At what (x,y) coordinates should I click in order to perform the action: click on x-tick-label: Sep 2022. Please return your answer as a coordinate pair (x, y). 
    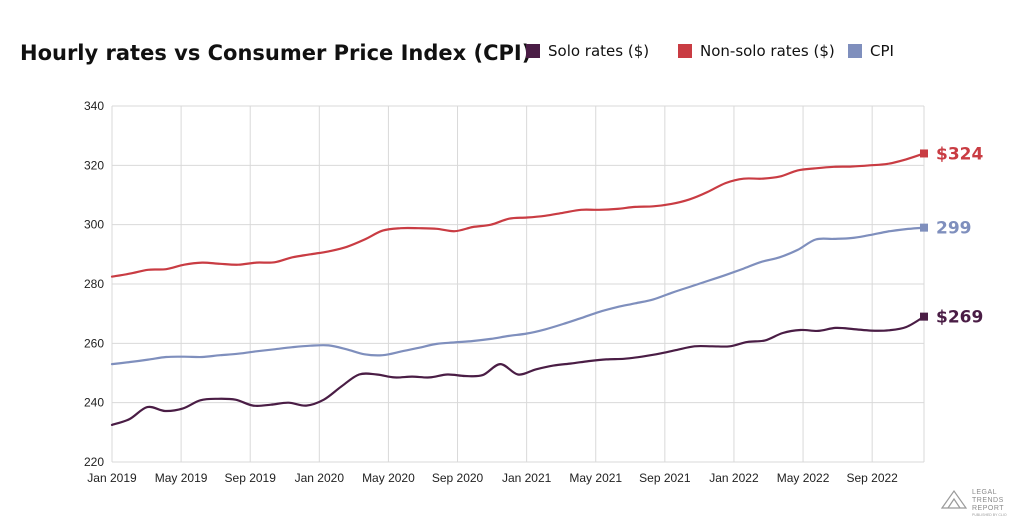
    Looking at the image, I should click on (872, 478).